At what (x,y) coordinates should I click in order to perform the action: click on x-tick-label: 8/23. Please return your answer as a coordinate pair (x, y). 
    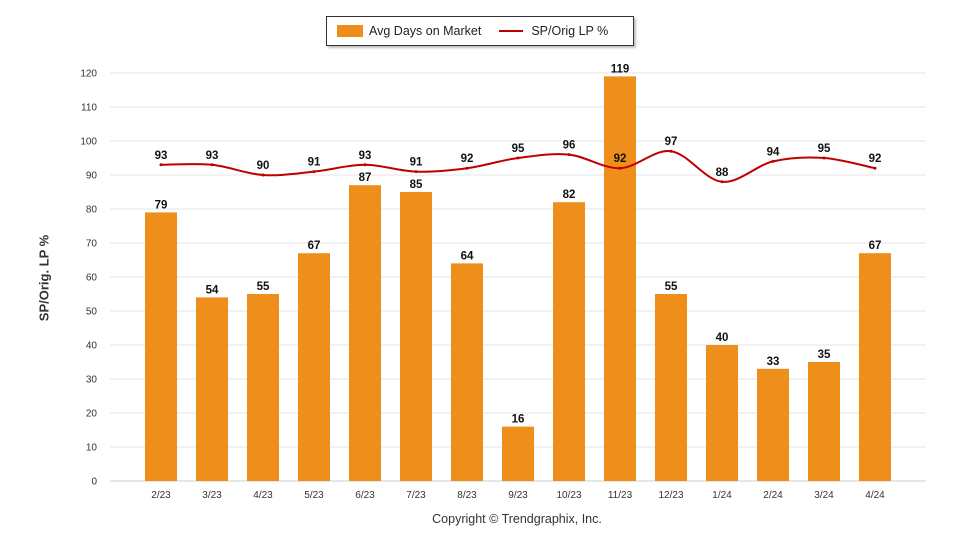
    Looking at the image, I should click on (467, 495).